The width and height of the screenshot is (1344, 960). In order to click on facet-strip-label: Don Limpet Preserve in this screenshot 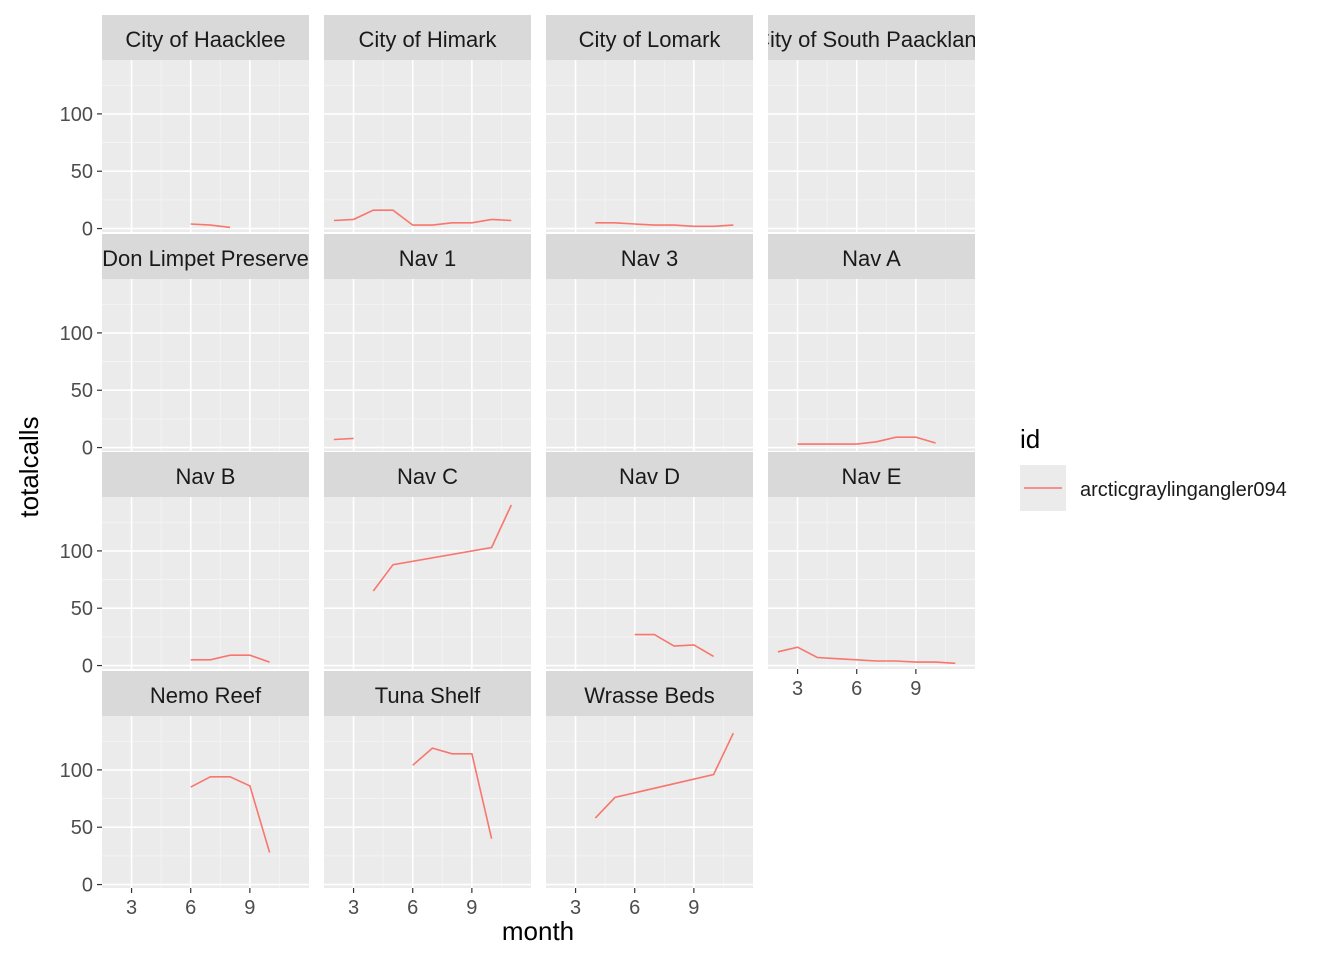, I will do `click(205, 258)`.